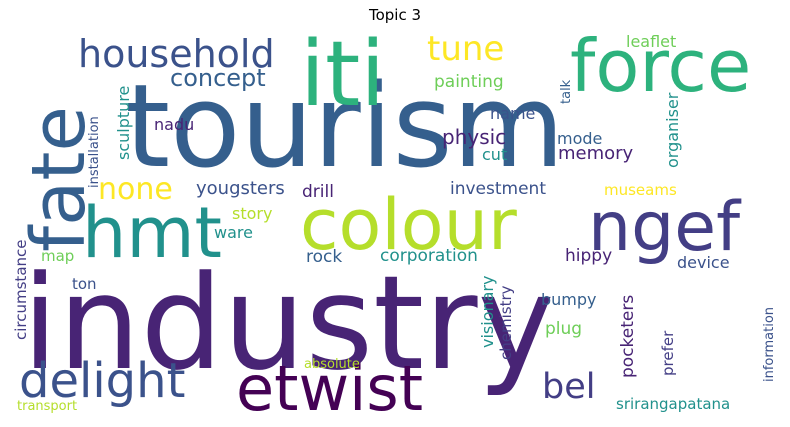  Describe the element at coordinates (47, 406) in the screenshot. I see `word-transport: transport` at that location.